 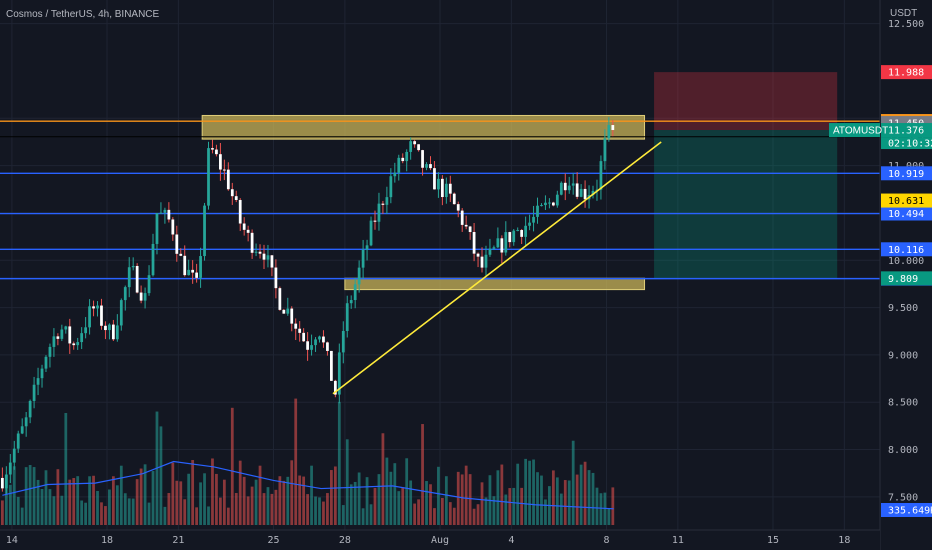 I want to click on price-tick-label: 9.000, so click(x=903, y=355).